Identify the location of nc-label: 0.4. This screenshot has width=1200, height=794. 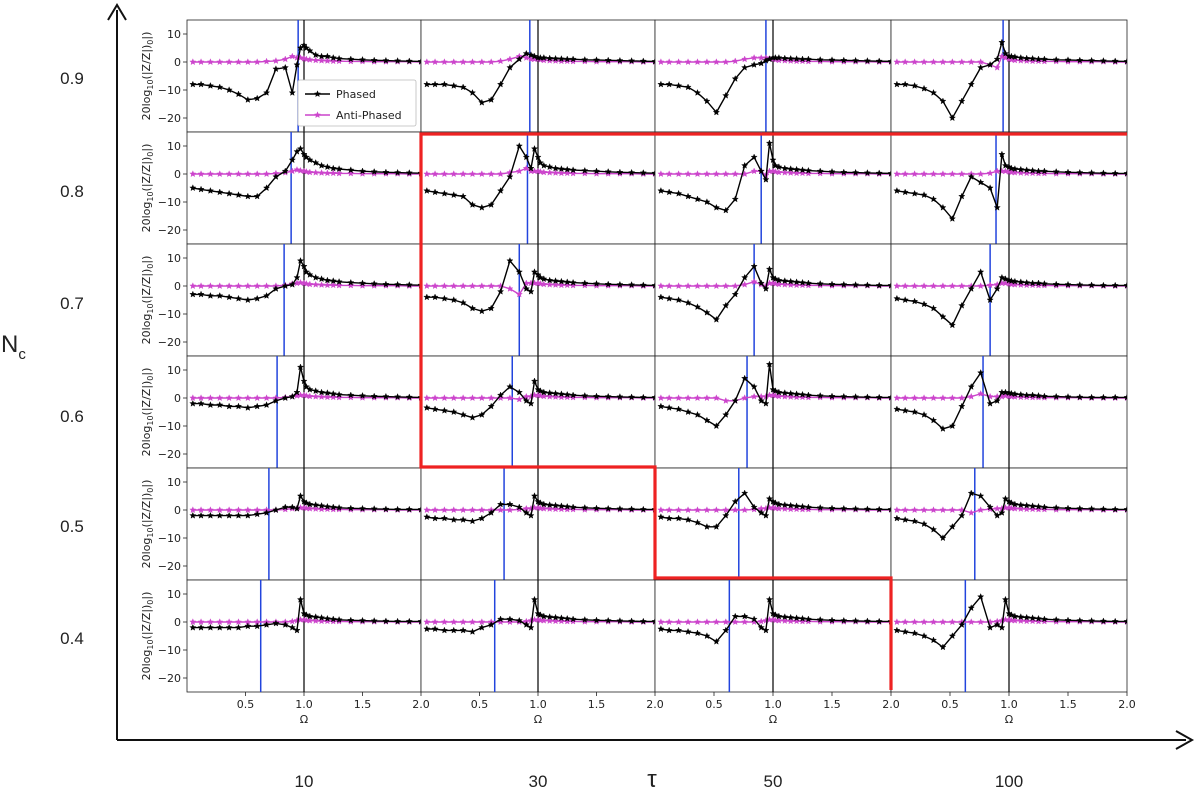
(72, 638).